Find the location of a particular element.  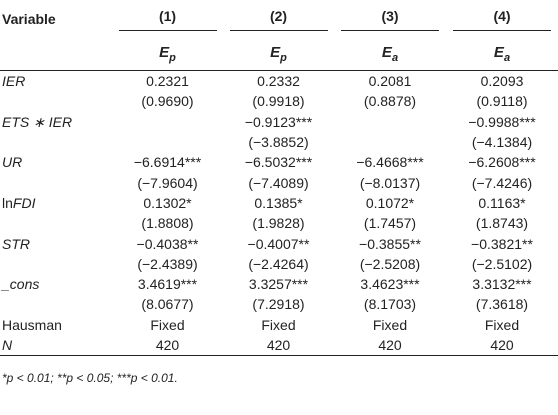

header-row-dependents: Ep Ep Ea Ea is located at coordinates (279, 54).